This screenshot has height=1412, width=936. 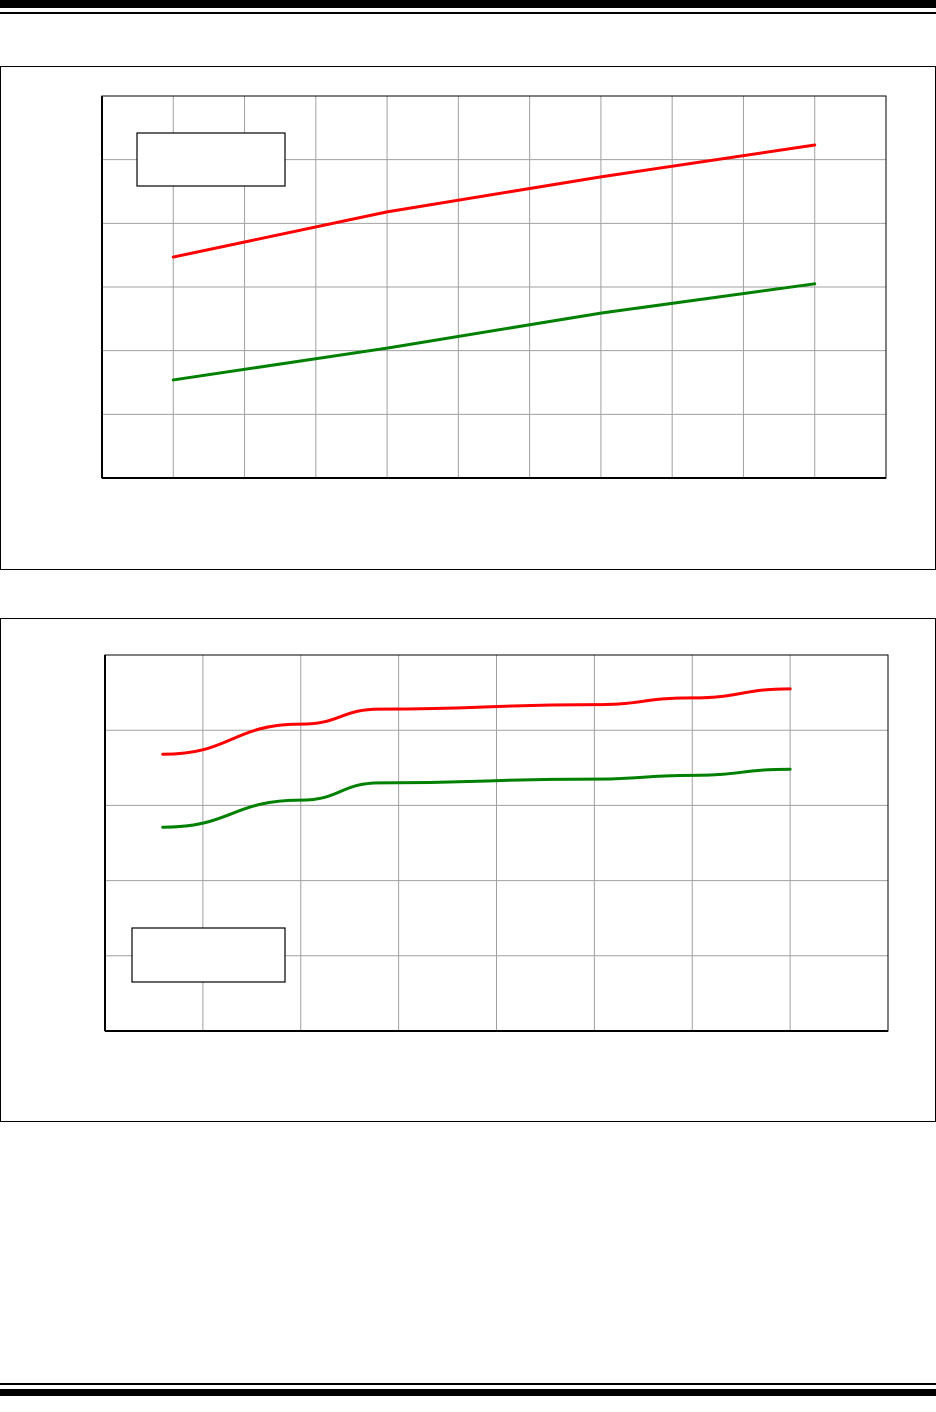 I want to click on header-rule-thick, so click(x=468, y=4).